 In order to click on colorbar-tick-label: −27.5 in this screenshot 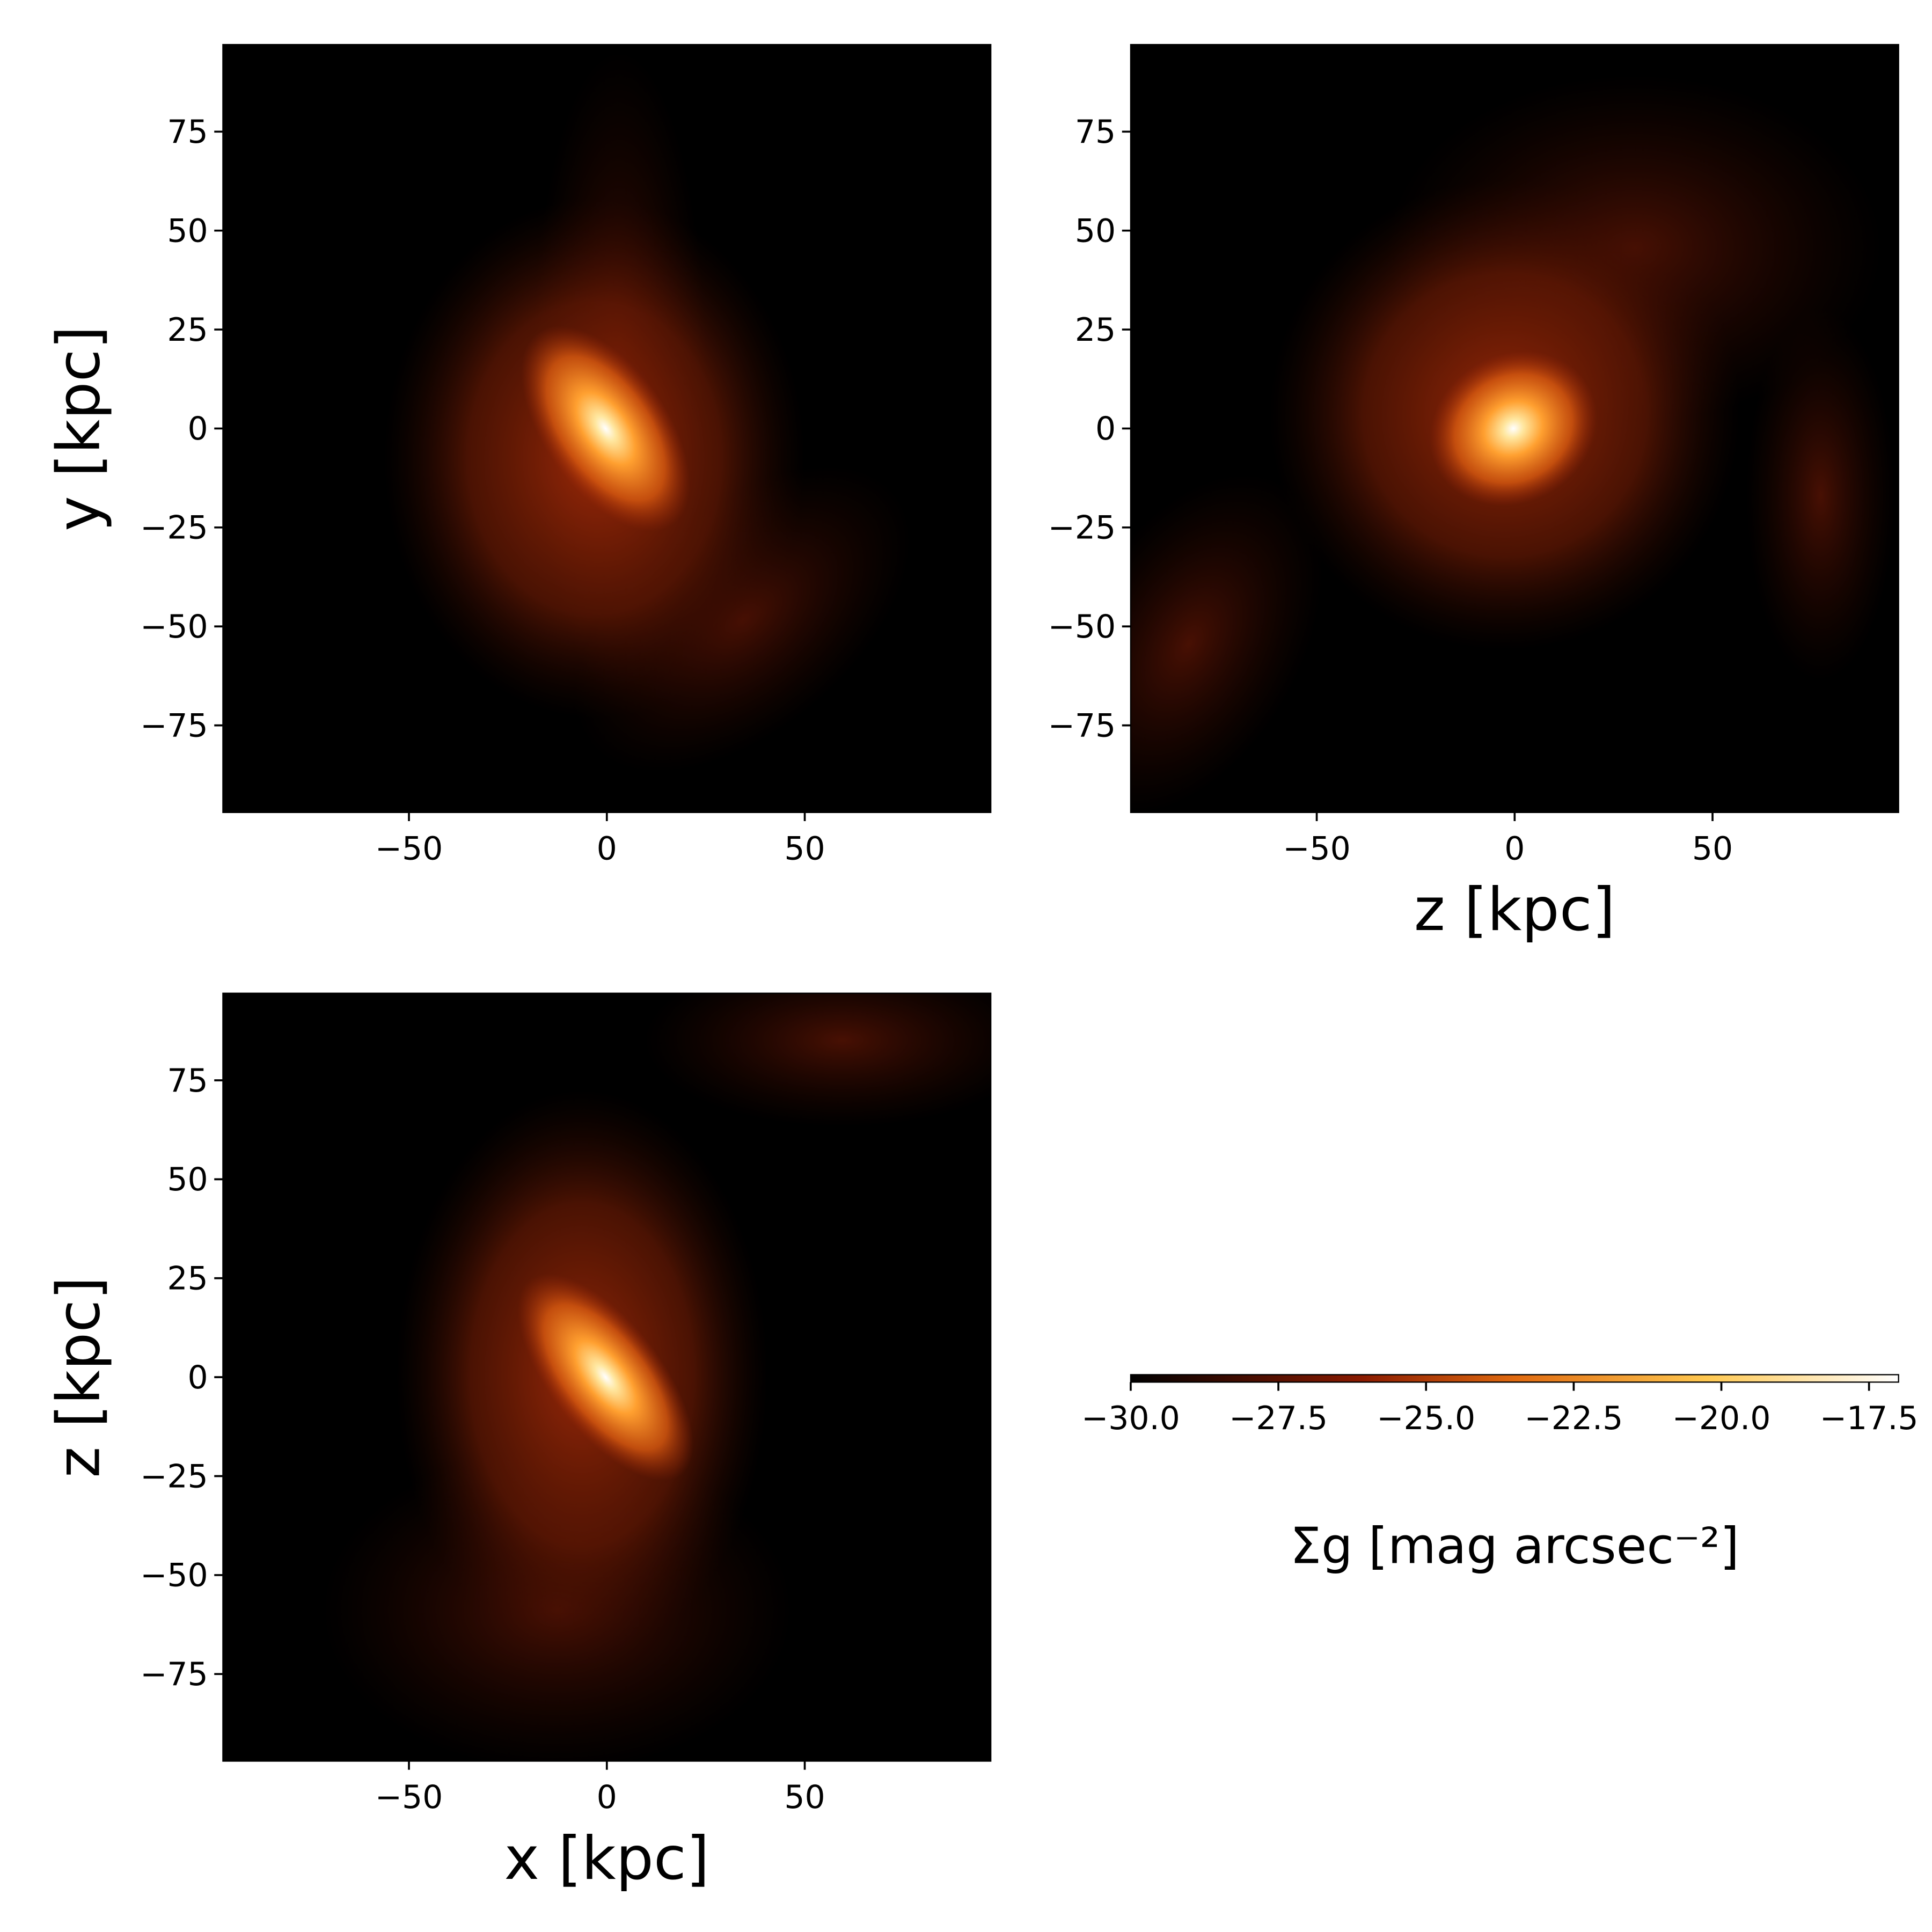, I will do `click(1278, 1418)`.